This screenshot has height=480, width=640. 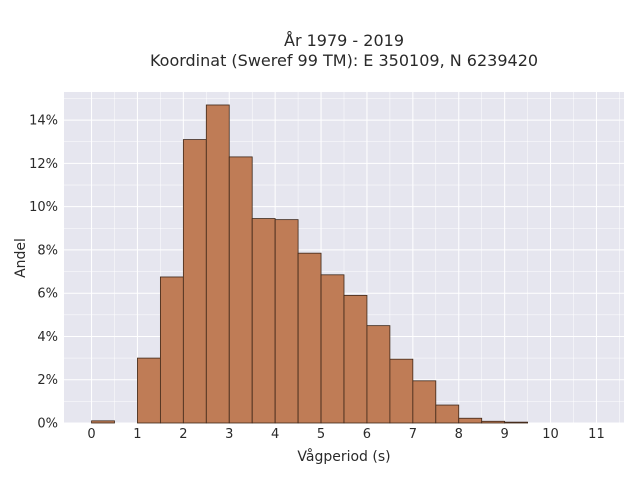 I want to click on x-tick-label: 8, so click(x=459, y=434).